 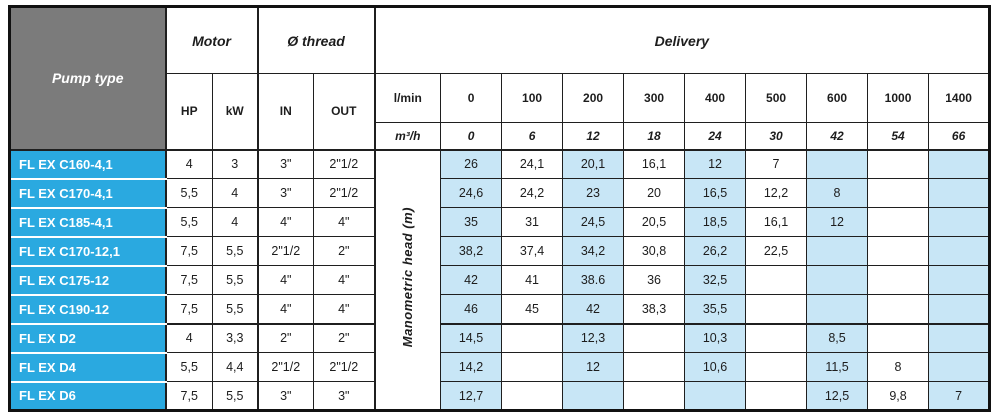 What do you see at coordinates (593, 193) in the screenshot?
I see `delivery-value-cell: 23` at bounding box center [593, 193].